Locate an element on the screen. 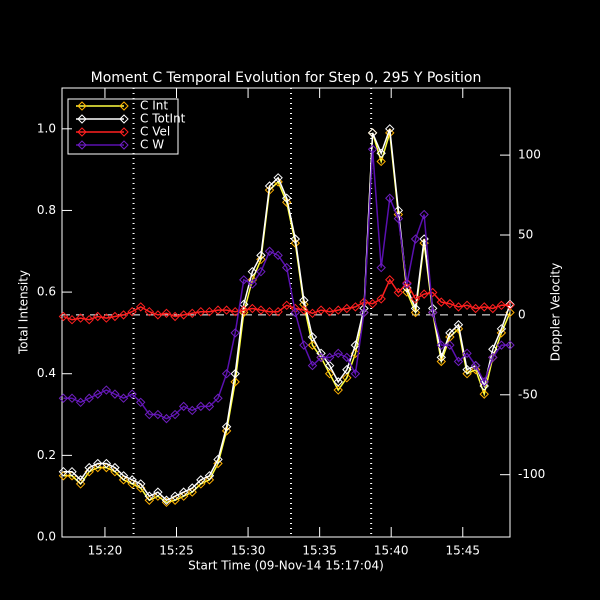  x-tick-label: 15:25 is located at coordinates (176, 551).